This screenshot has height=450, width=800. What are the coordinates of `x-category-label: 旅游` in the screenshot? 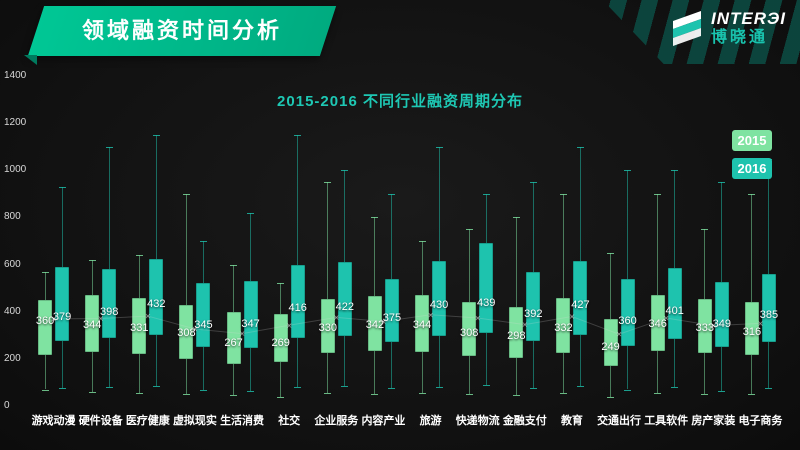 It's located at (430, 421).